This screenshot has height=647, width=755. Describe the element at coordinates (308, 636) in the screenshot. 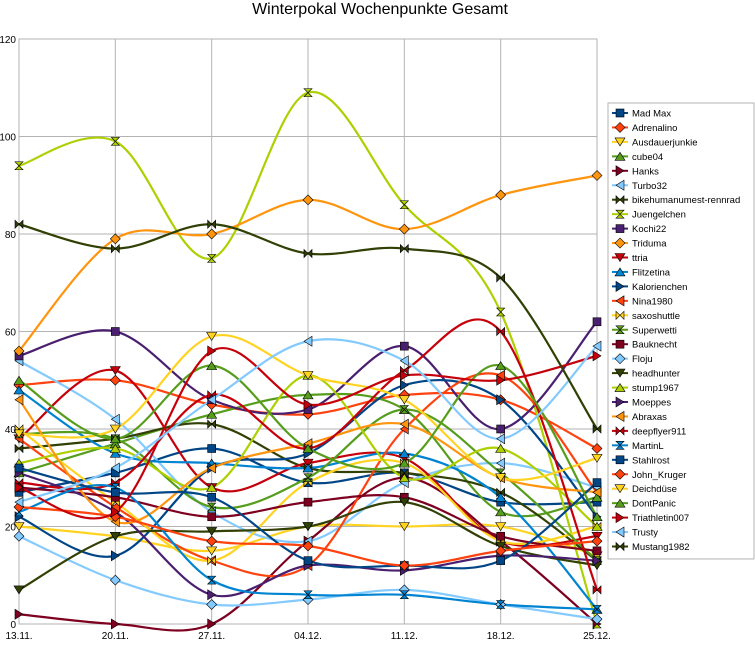

I see `x-tick-label: 04.12.` at that location.